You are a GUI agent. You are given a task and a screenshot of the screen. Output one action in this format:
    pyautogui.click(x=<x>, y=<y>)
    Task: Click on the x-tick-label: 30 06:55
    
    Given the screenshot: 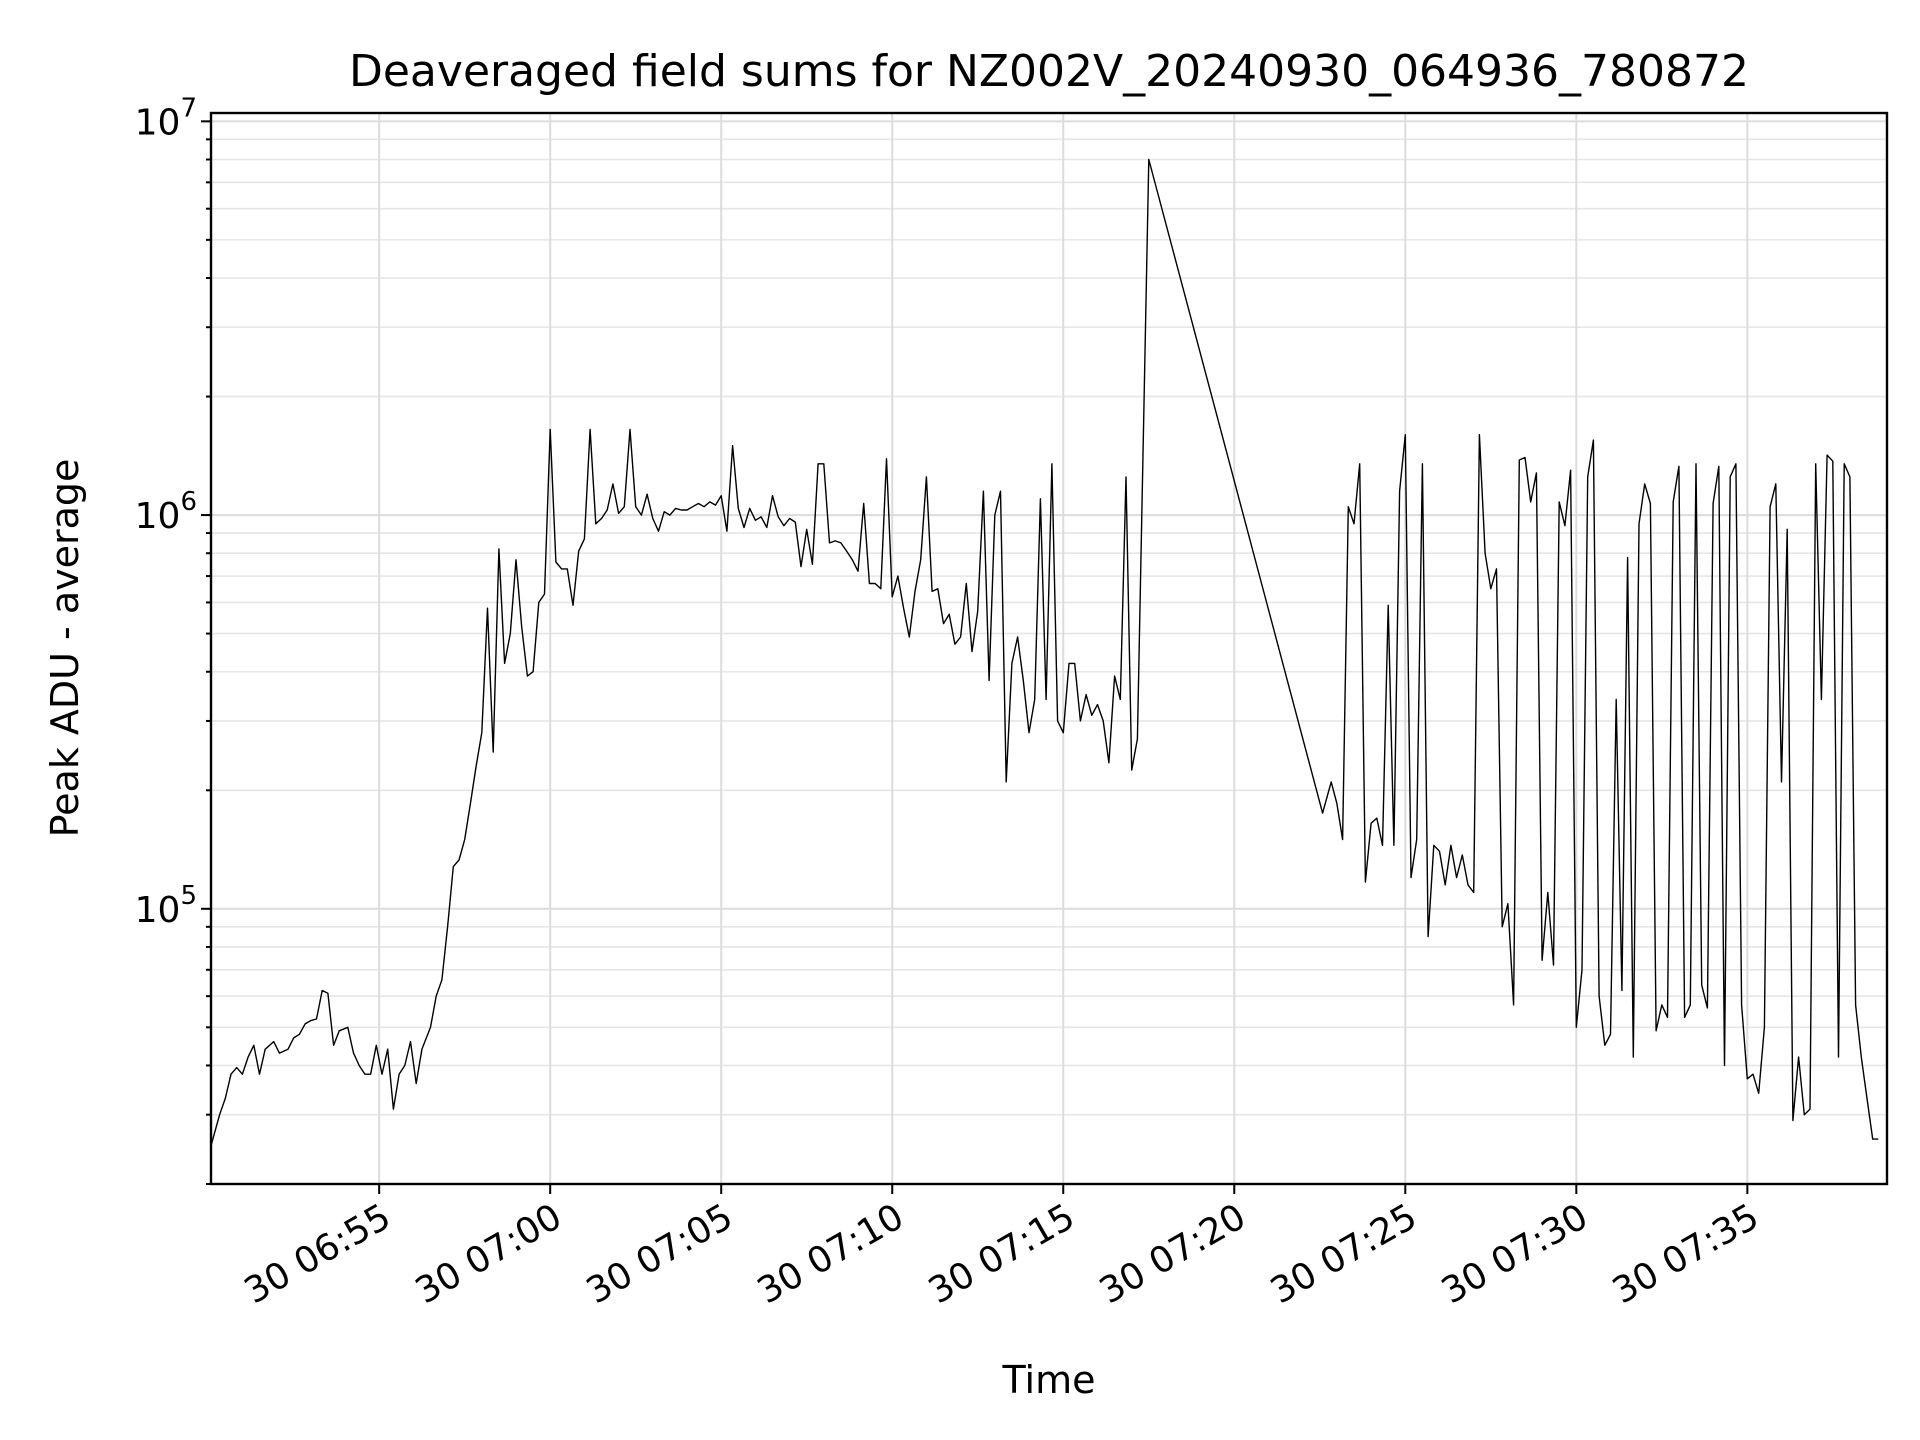 What is the action you would take?
    pyautogui.click(x=318, y=1254)
    